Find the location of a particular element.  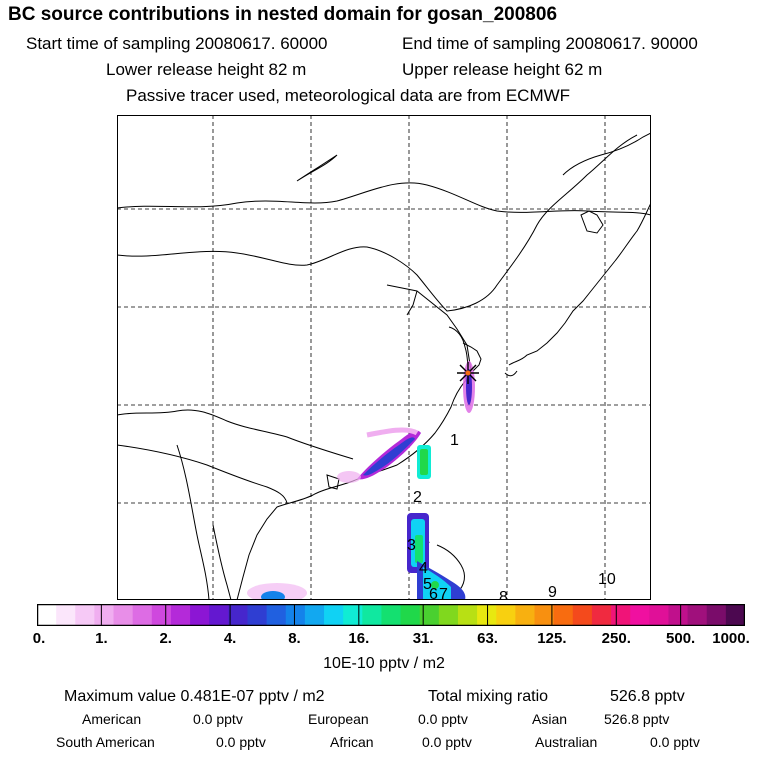

region-asian-value: 526.8 pptv is located at coordinates (637, 719).